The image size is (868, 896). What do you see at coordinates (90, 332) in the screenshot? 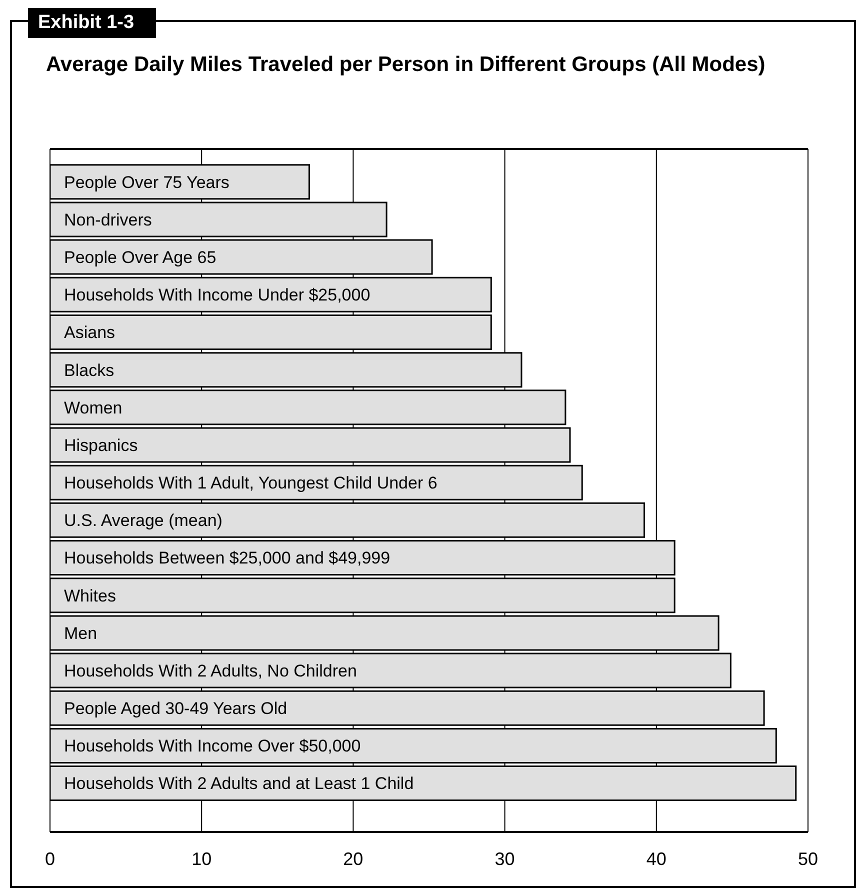
I see `y-tick-label: Asians` at bounding box center [90, 332].